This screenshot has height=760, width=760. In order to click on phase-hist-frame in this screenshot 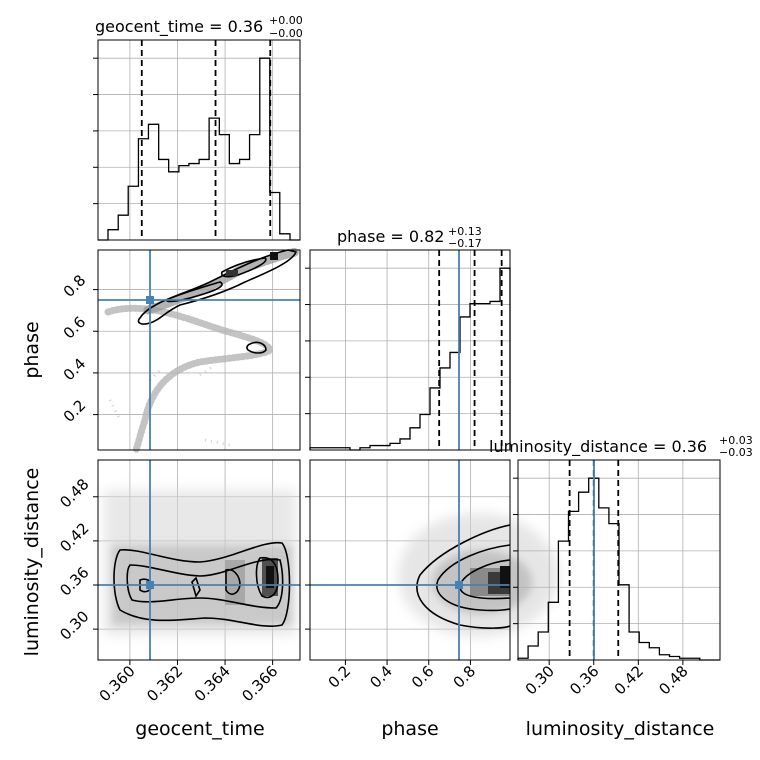, I will do `click(410, 350)`.